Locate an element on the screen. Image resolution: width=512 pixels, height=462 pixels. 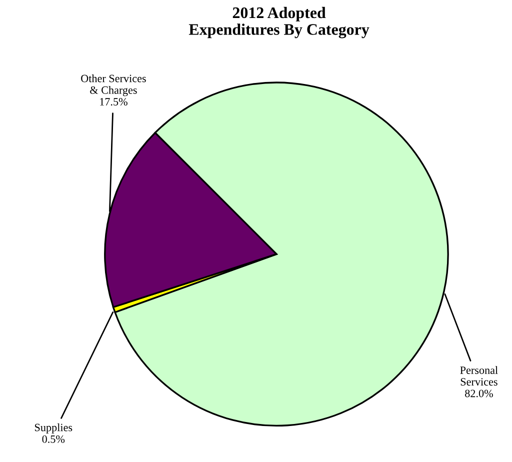
data-label: 82.0% is located at coordinates (479, 394).